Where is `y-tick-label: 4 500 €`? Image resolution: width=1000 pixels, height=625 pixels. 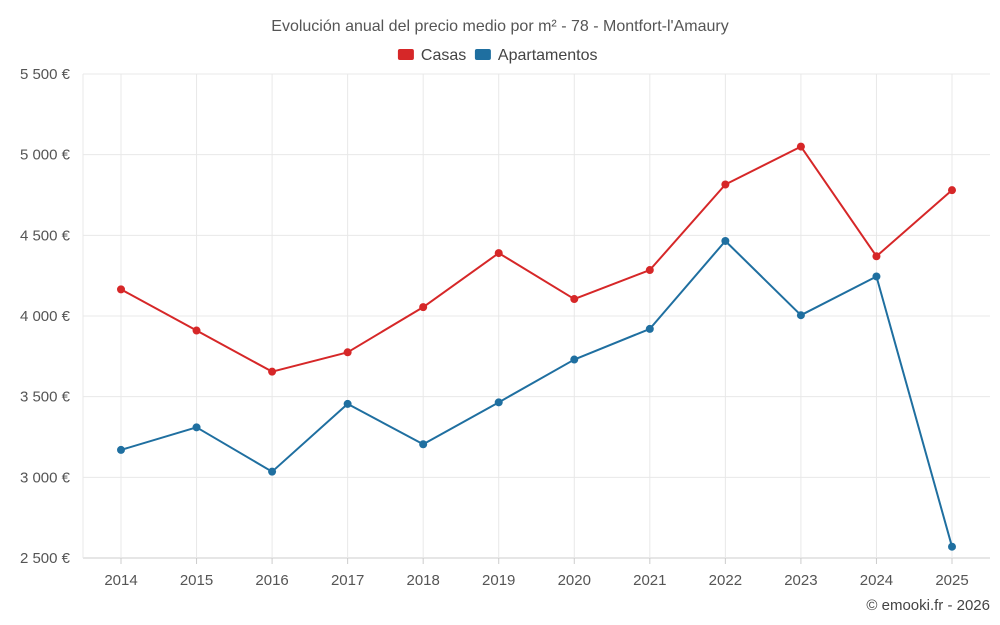 y-tick-label: 4 500 € is located at coordinates (45, 235).